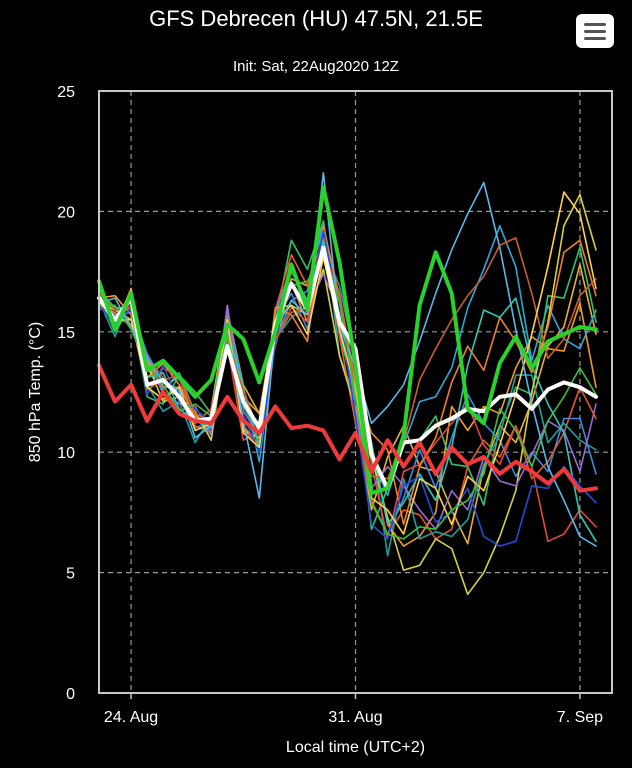 This screenshot has width=632, height=768. Describe the element at coordinates (355, 717) in the screenshot. I see `x-tick-label-1: 31. Aug` at that location.